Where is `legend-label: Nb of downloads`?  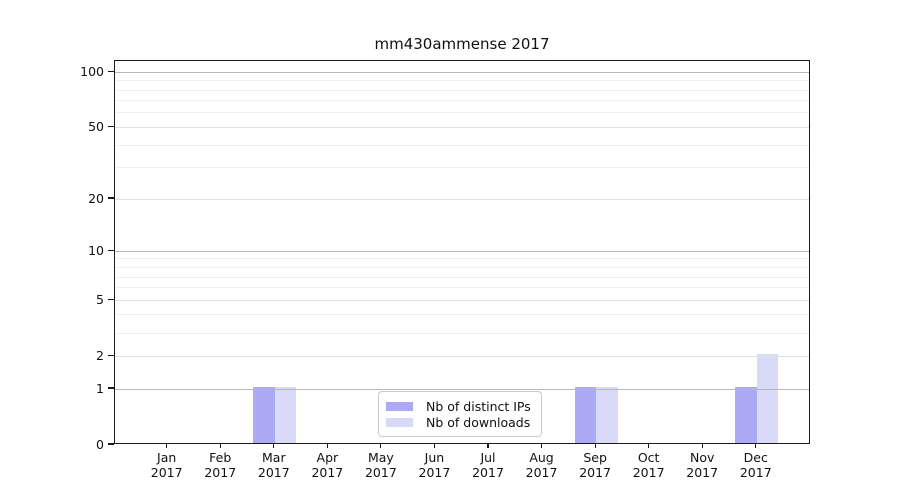
legend-label: Nb of downloads is located at coordinates (478, 422).